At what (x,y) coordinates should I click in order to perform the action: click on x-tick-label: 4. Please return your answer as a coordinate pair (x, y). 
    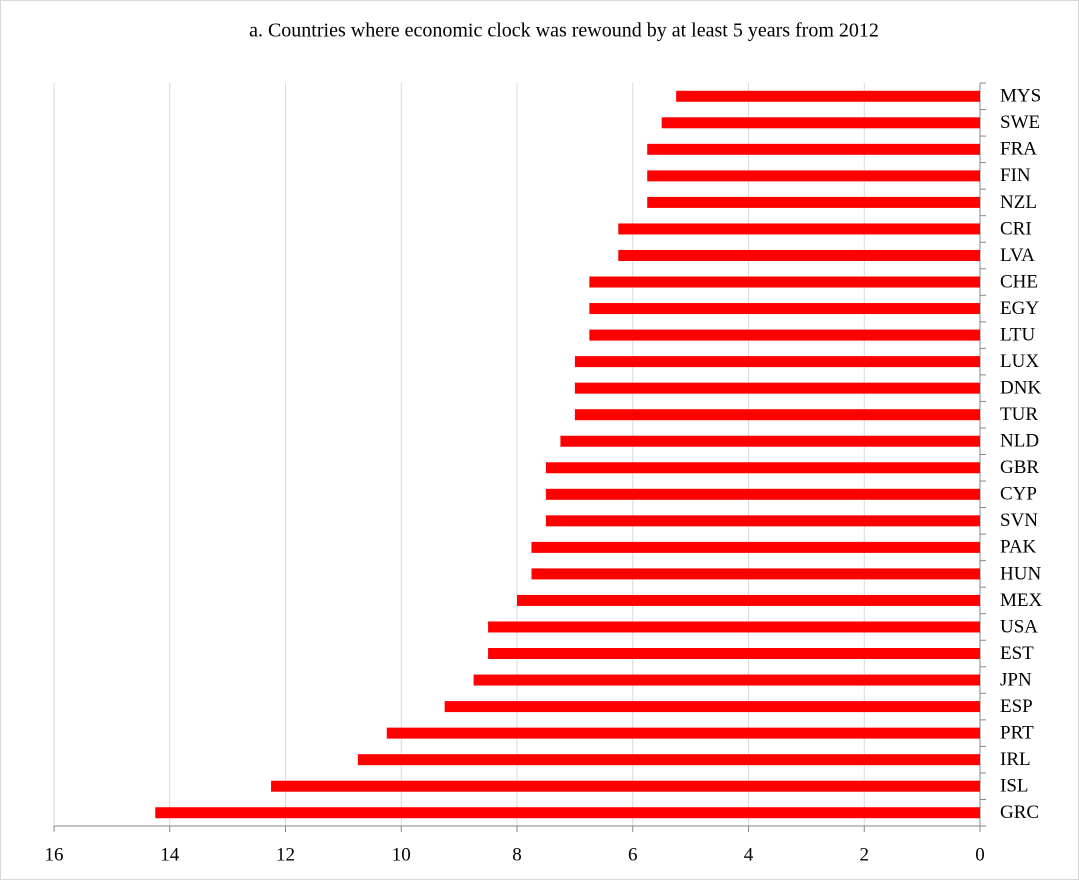
    Looking at the image, I should click on (749, 854).